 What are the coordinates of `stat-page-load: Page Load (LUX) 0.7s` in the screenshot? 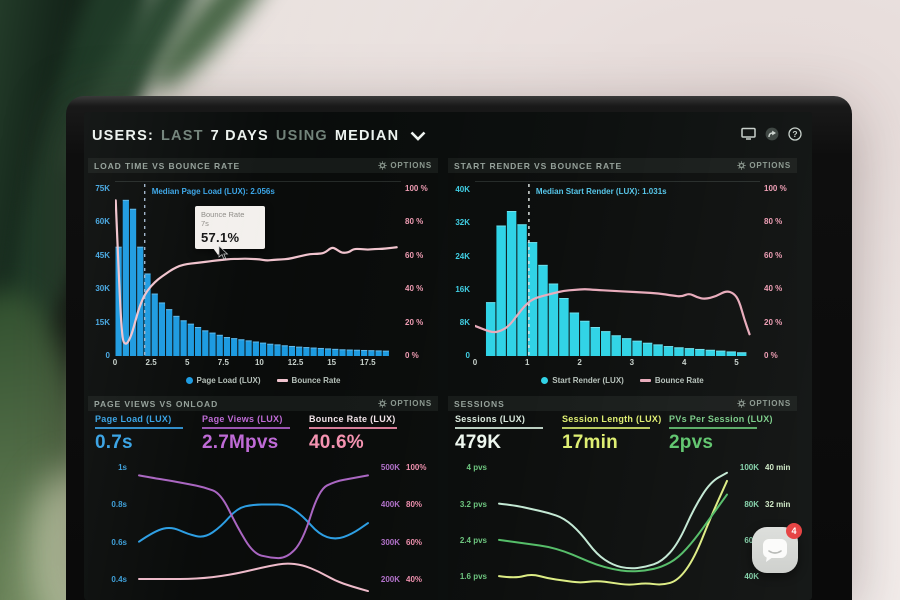 It's located at (145, 438).